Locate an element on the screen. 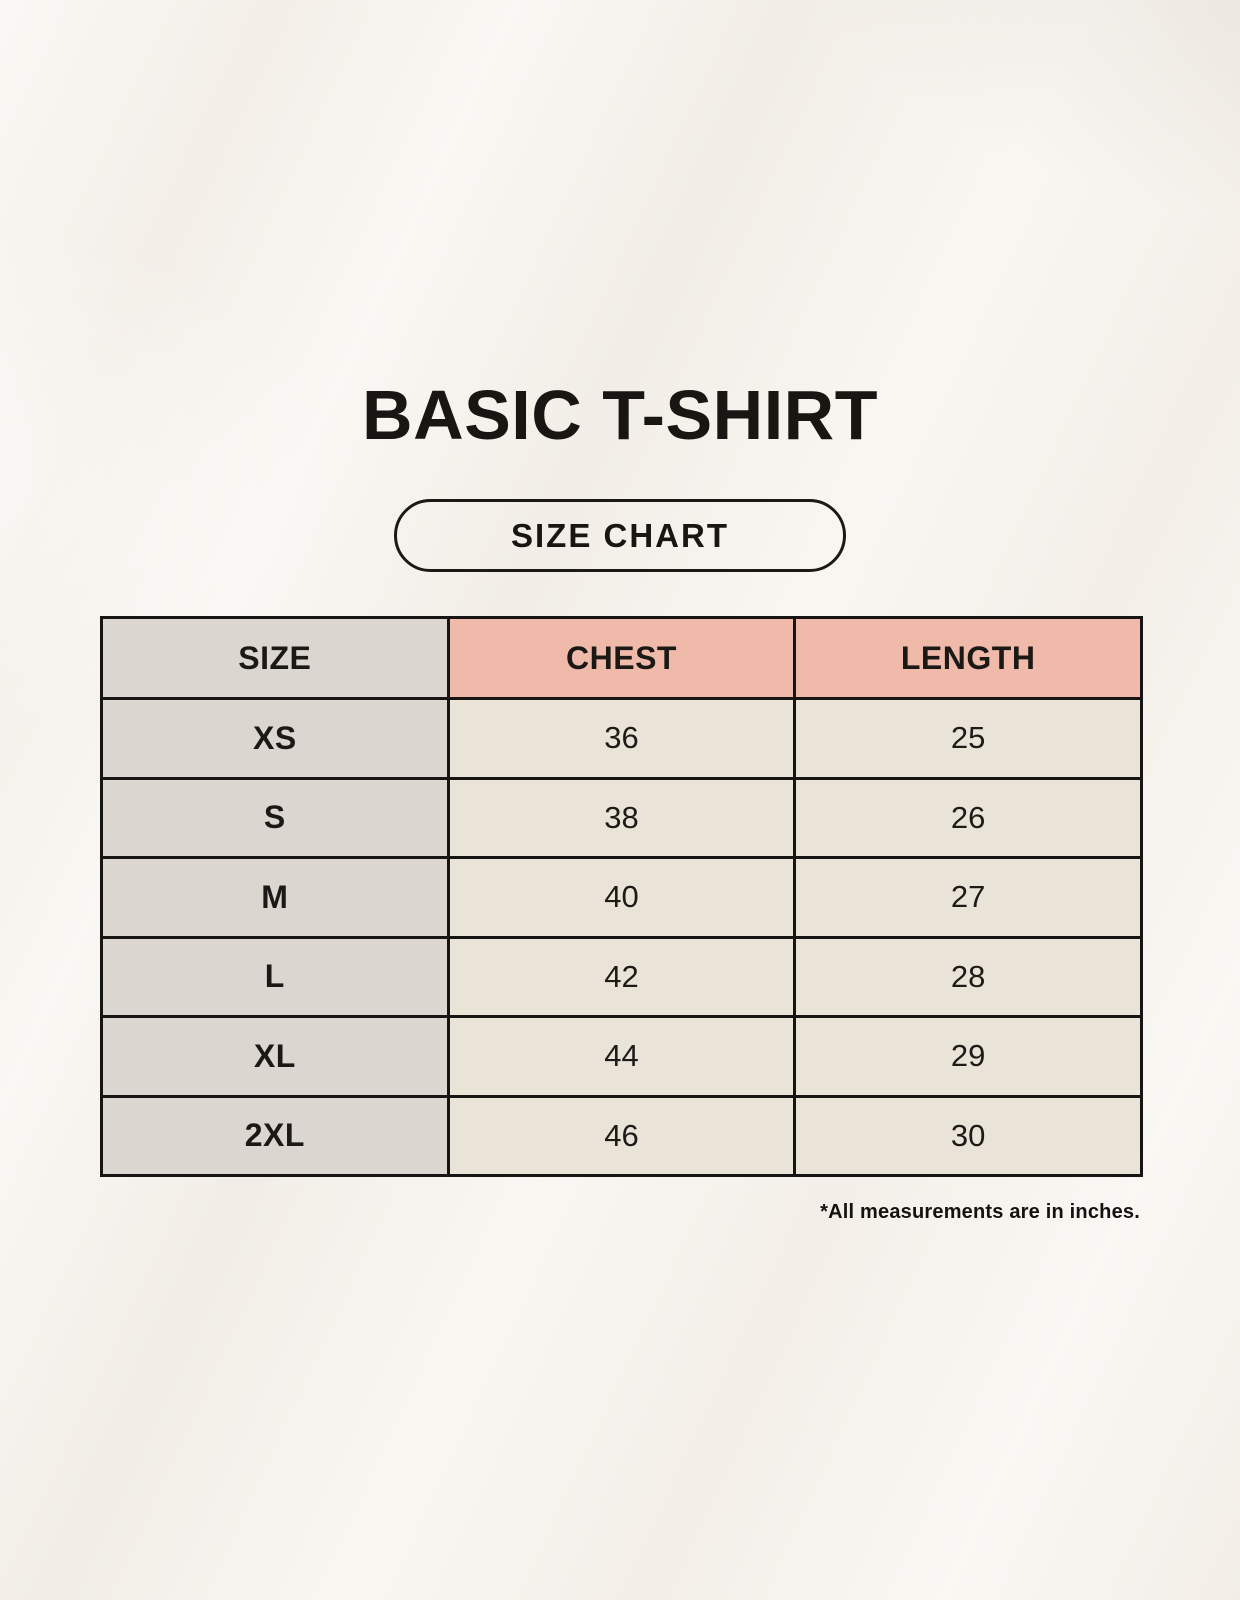 The height and width of the screenshot is (1600, 1240). length-value: 26 is located at coordinates (968, 817).